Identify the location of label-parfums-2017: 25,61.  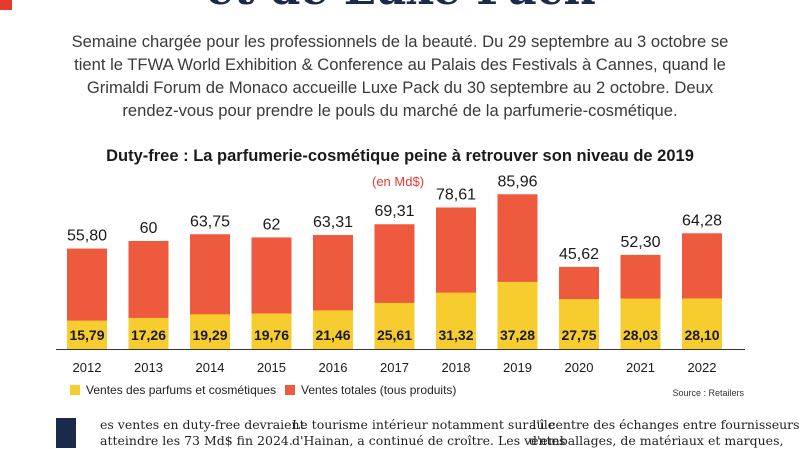
(394, 335).